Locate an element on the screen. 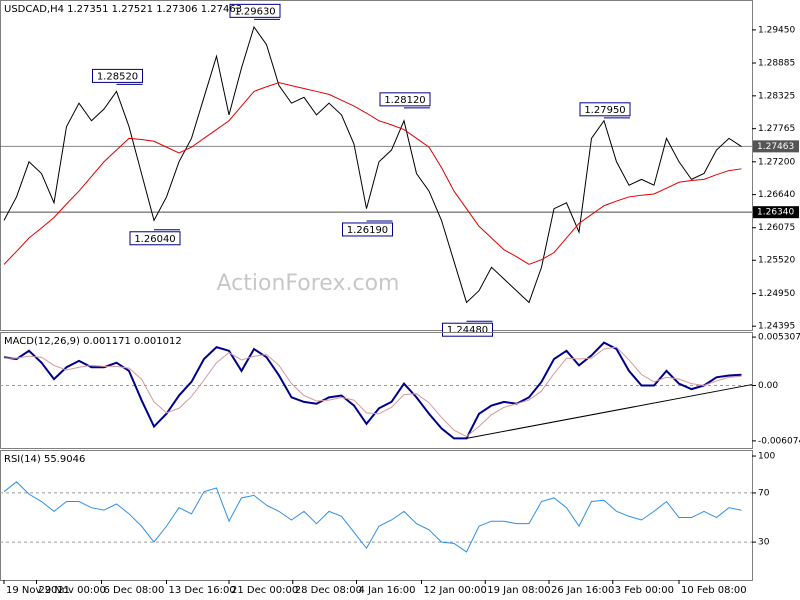 This screenshot has width=800, height=600. annotation-label: 1.28520 is located at coordinates (117, 76).